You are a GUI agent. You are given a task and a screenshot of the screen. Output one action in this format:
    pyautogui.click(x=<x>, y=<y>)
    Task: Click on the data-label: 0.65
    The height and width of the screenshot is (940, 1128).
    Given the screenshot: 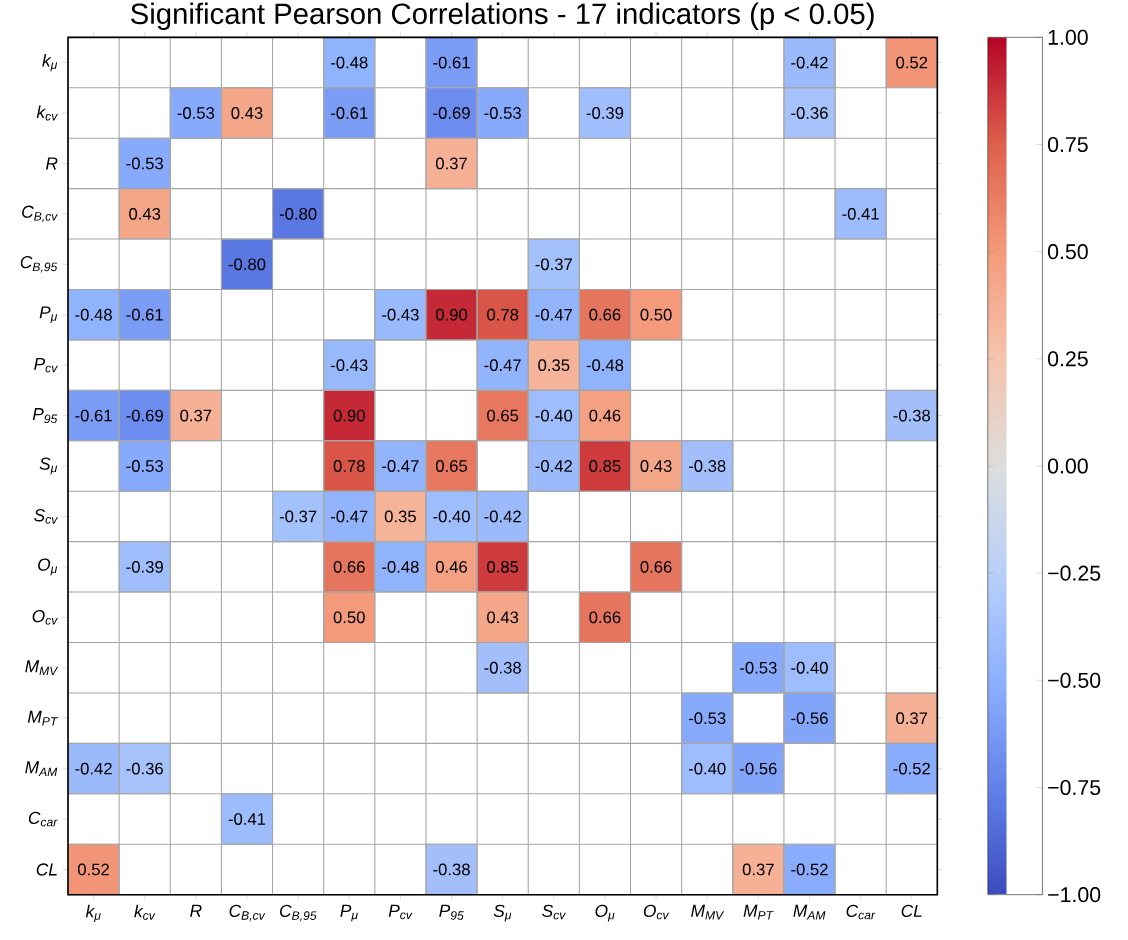 What is the action you would take?
    pyautogui.click(x=503, y=415)
    